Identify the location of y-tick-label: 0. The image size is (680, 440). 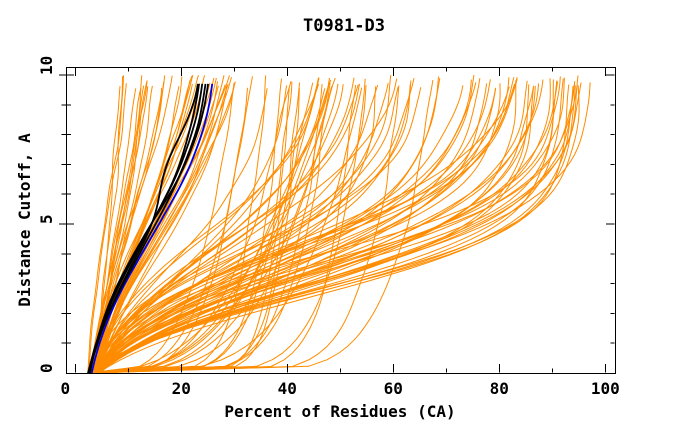
(46, 368).